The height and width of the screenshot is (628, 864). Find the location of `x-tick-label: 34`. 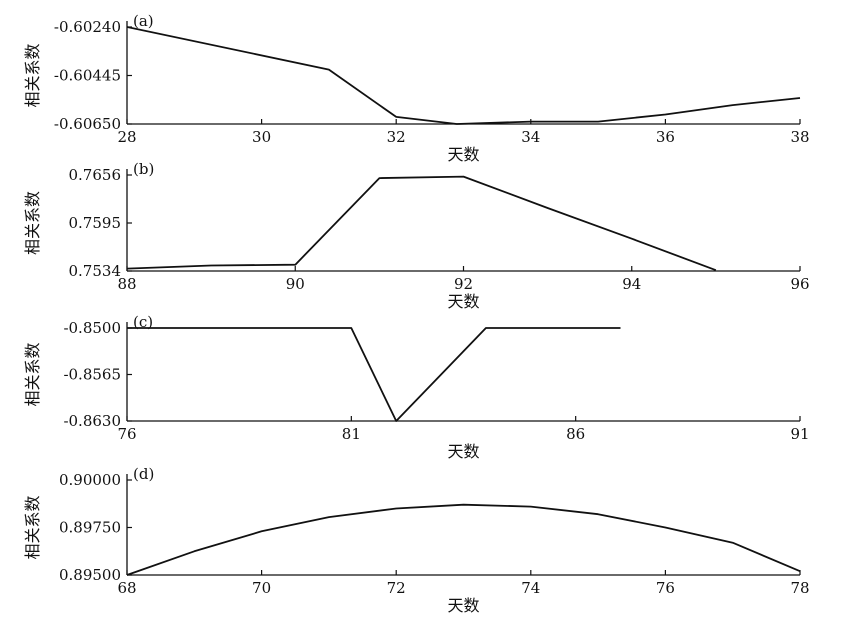

x-tick-label: 34 is located at coordinates (530, 137).